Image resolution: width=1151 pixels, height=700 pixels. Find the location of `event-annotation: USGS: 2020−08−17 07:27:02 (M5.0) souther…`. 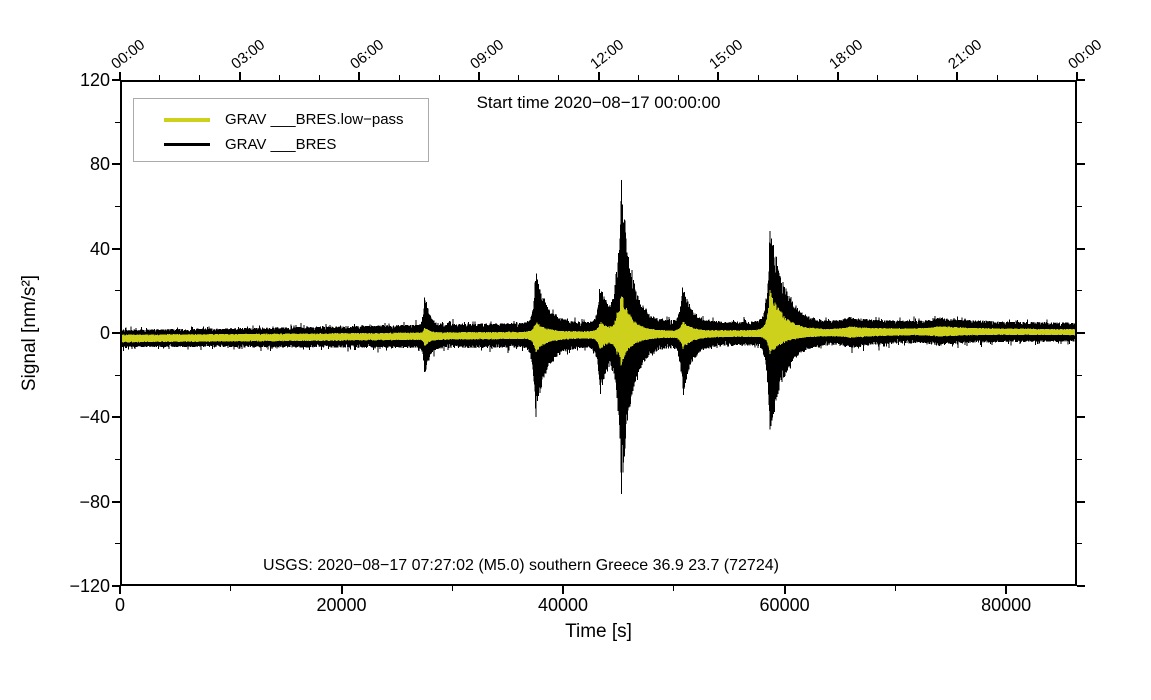

event-annotation: USGS: 2020−08−17 07:27:02 (M5.0) souther… is located at coordinates (521, 565).